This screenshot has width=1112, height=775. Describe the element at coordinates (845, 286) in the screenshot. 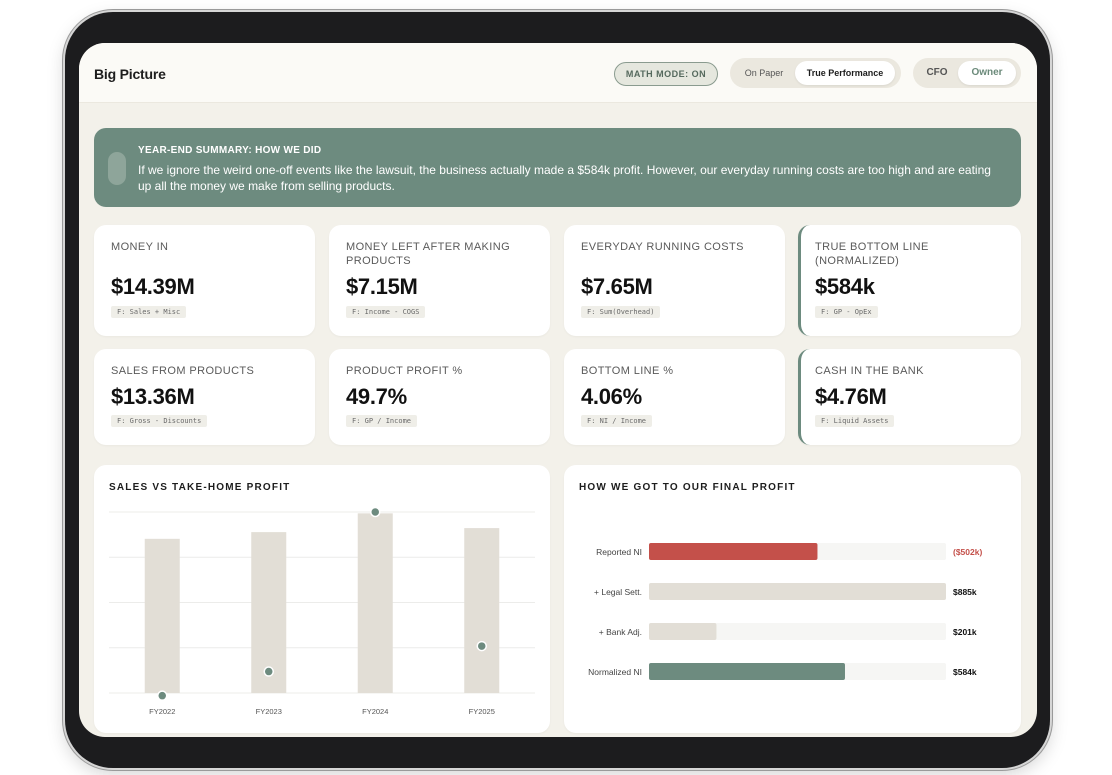

I see `kpi-value: $584k` at that location.